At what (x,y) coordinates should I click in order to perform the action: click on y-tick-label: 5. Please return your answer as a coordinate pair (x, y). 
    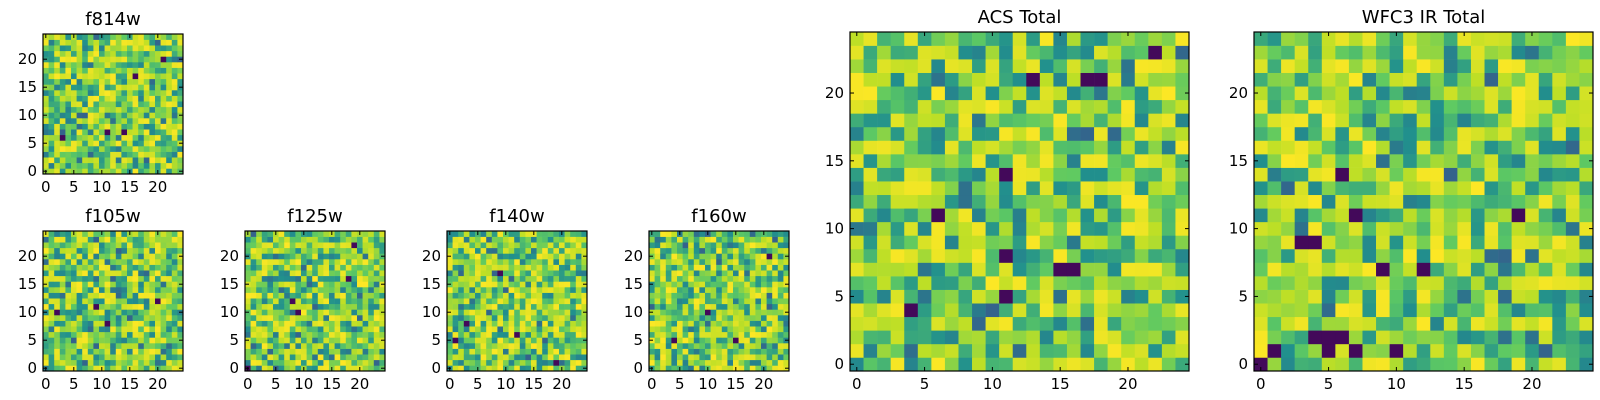
    Looking at the image, I should click on (32, 143).